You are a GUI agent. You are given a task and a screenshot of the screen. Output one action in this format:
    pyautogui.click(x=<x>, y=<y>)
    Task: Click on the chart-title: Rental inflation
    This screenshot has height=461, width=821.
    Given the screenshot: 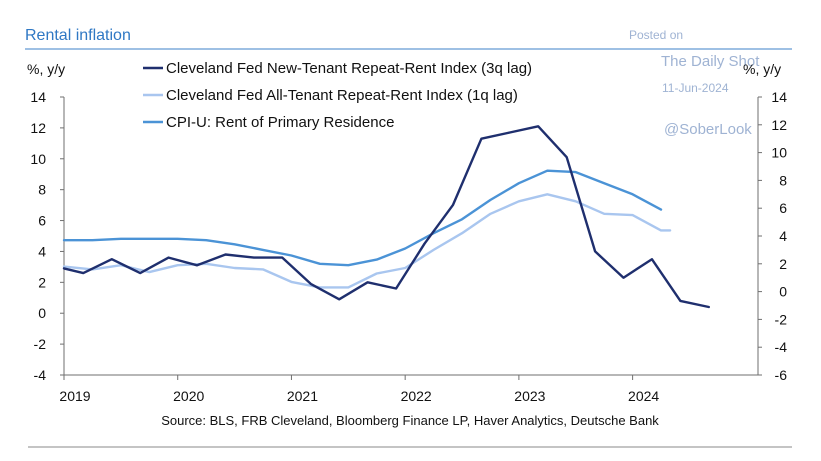 What is the action you would take?
    pyautogui.click(x=78, y=35)
    